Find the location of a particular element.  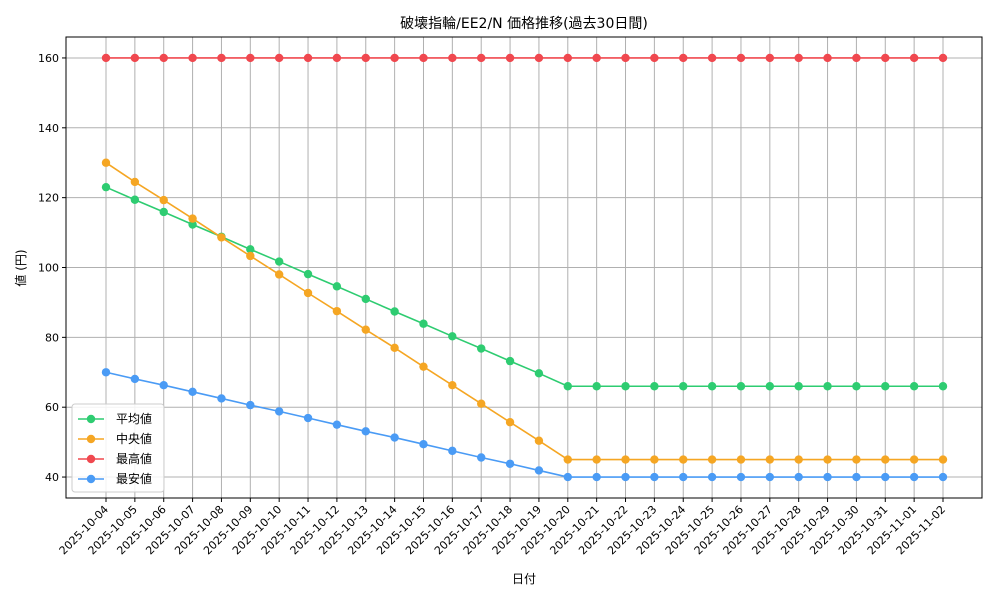

y-axis: 40 60 80 100 120 140 160 is located at coordinates (52, 268).